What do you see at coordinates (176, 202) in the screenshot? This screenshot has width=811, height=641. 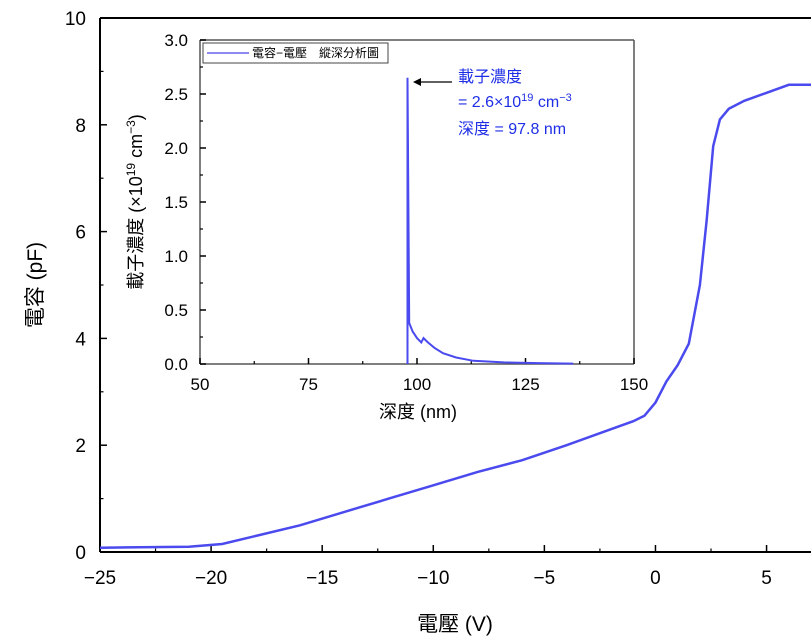 I see `y-tick-label: 1.5` at bounding box center [176, 202].